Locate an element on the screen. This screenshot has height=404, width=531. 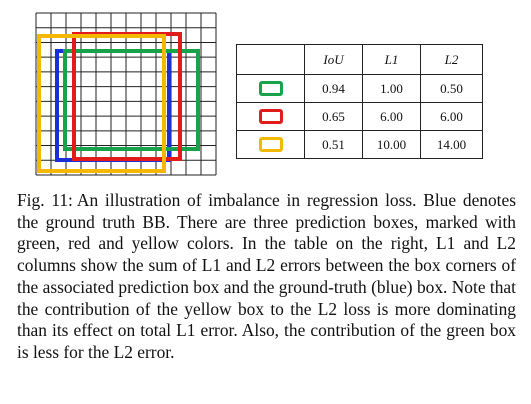
l1-cell: 1.00 is located at coordinates (391, 88).